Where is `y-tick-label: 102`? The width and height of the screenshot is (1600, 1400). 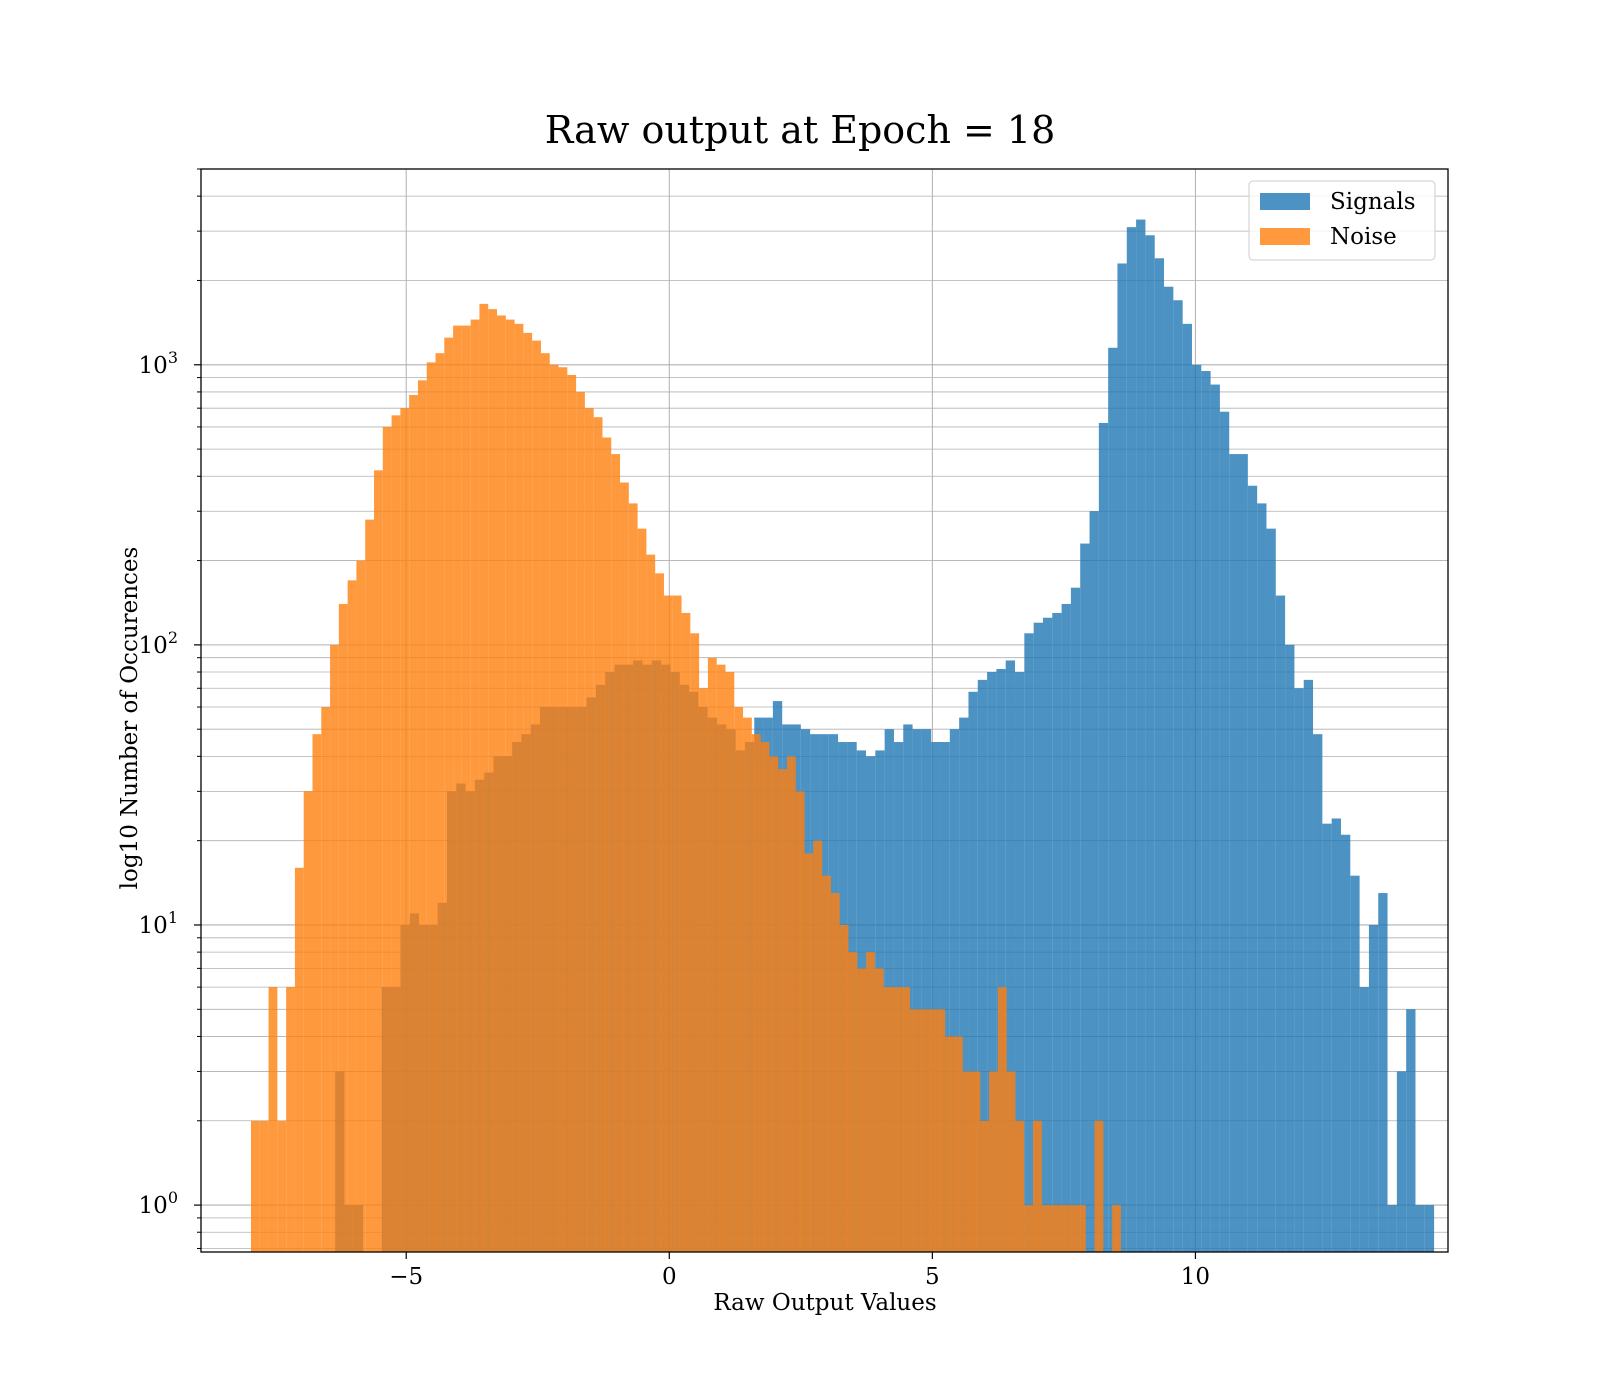 y-tick-label: 102 is located at coordinates (158, 643).